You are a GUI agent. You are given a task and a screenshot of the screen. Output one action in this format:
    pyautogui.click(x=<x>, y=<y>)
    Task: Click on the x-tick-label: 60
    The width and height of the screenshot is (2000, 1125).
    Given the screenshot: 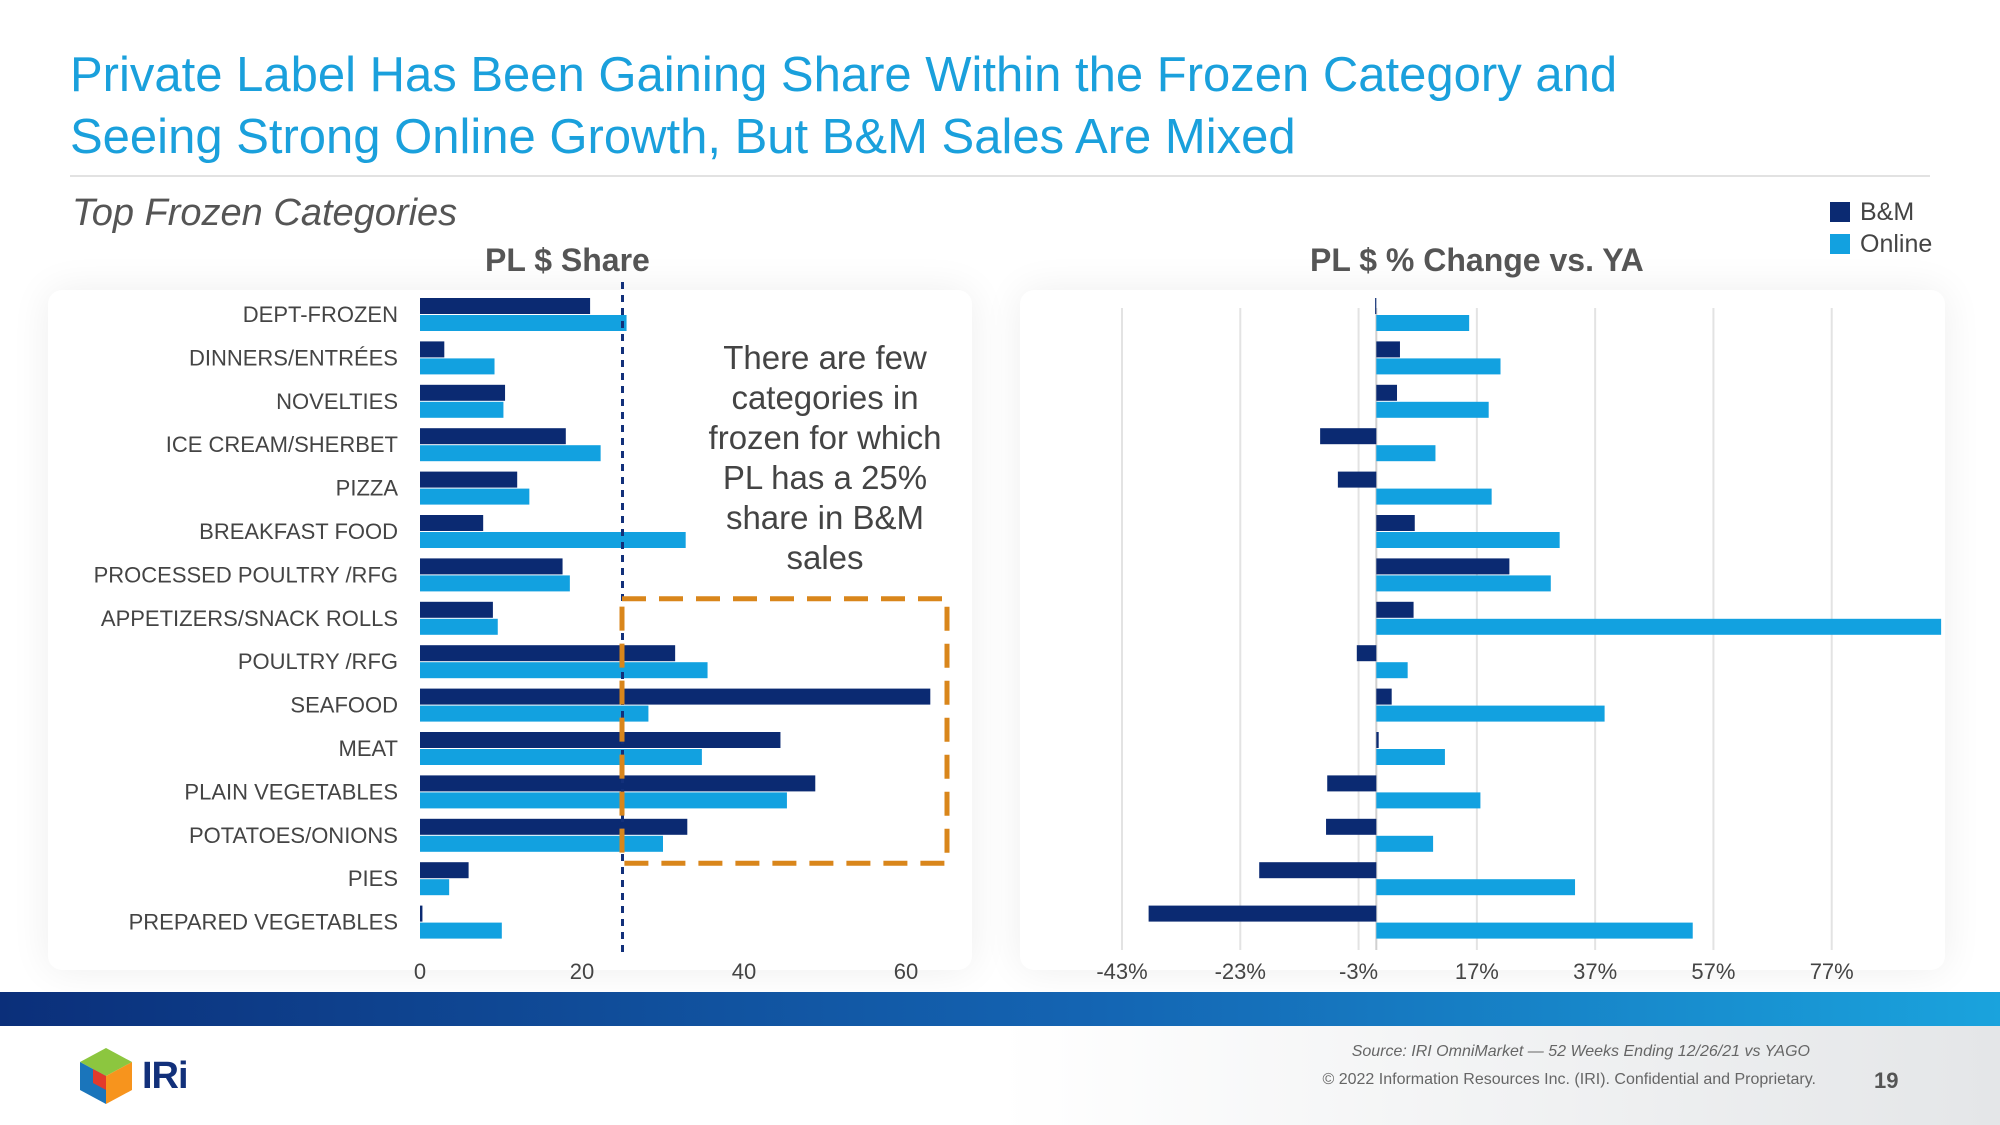 What is the action you would take?
    pyautogui.click(x=906, y=971)
    